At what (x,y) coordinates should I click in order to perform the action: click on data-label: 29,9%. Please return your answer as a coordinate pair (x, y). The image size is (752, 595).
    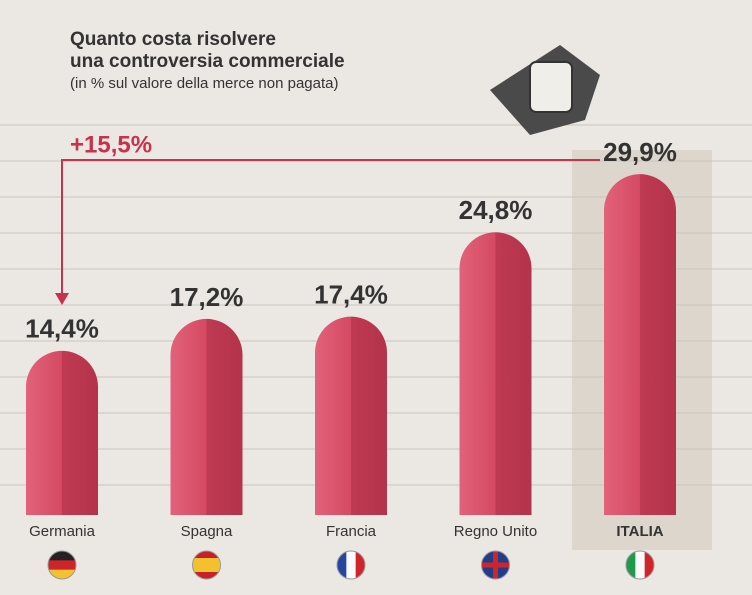
    Looking at the image, I should click on (640, 152).